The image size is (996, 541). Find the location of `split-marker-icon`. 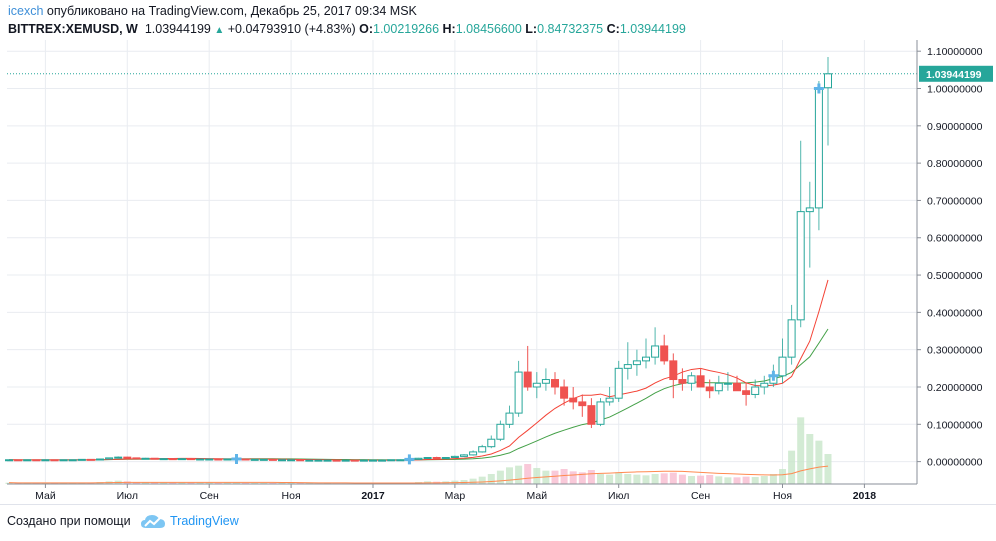

split-marker-icon is located at coordinates (818, 88).